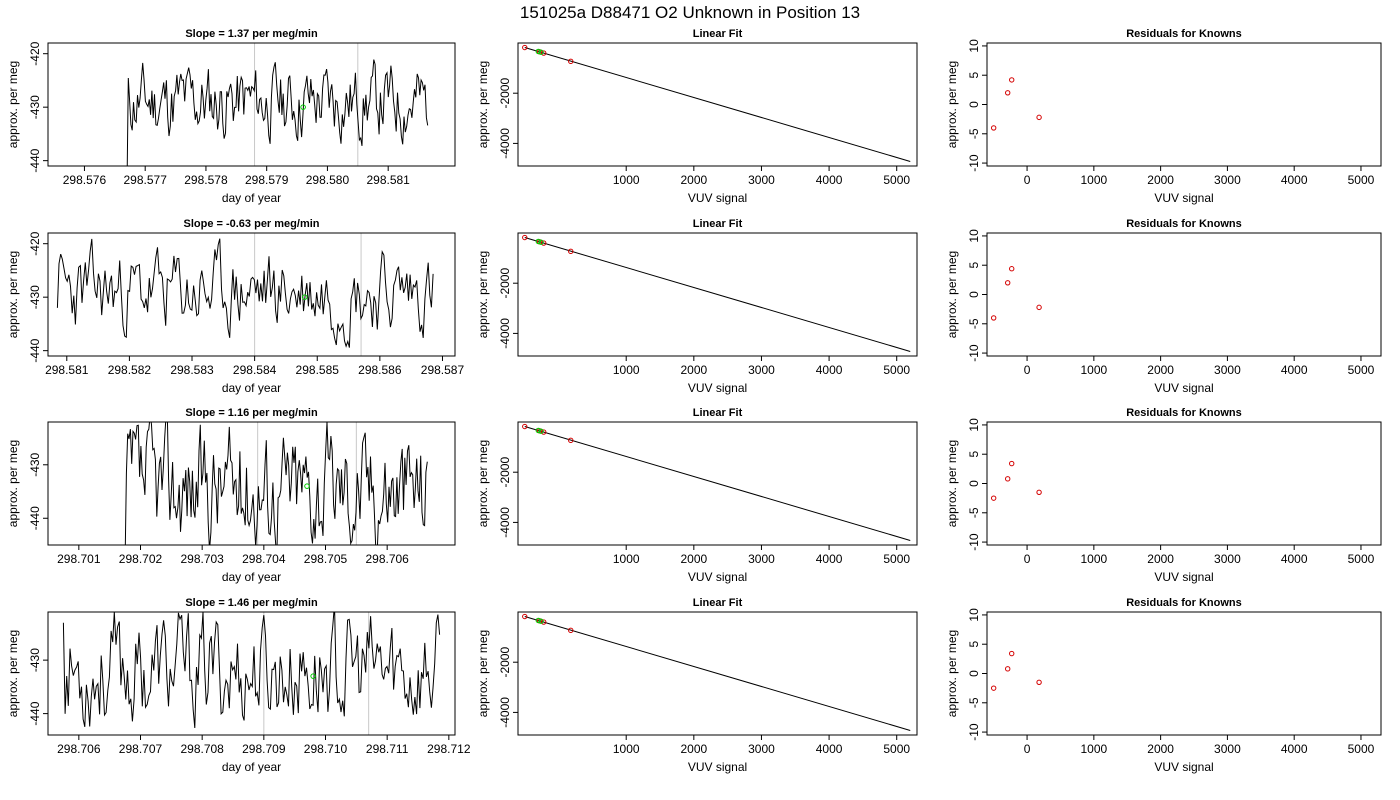 The width and height of the screenshot is (1400, 800). What do you see at coordinates (267, 180) in the screenshot?
I see `x-tick-label: 298.579` at bounding box center [267, 180].